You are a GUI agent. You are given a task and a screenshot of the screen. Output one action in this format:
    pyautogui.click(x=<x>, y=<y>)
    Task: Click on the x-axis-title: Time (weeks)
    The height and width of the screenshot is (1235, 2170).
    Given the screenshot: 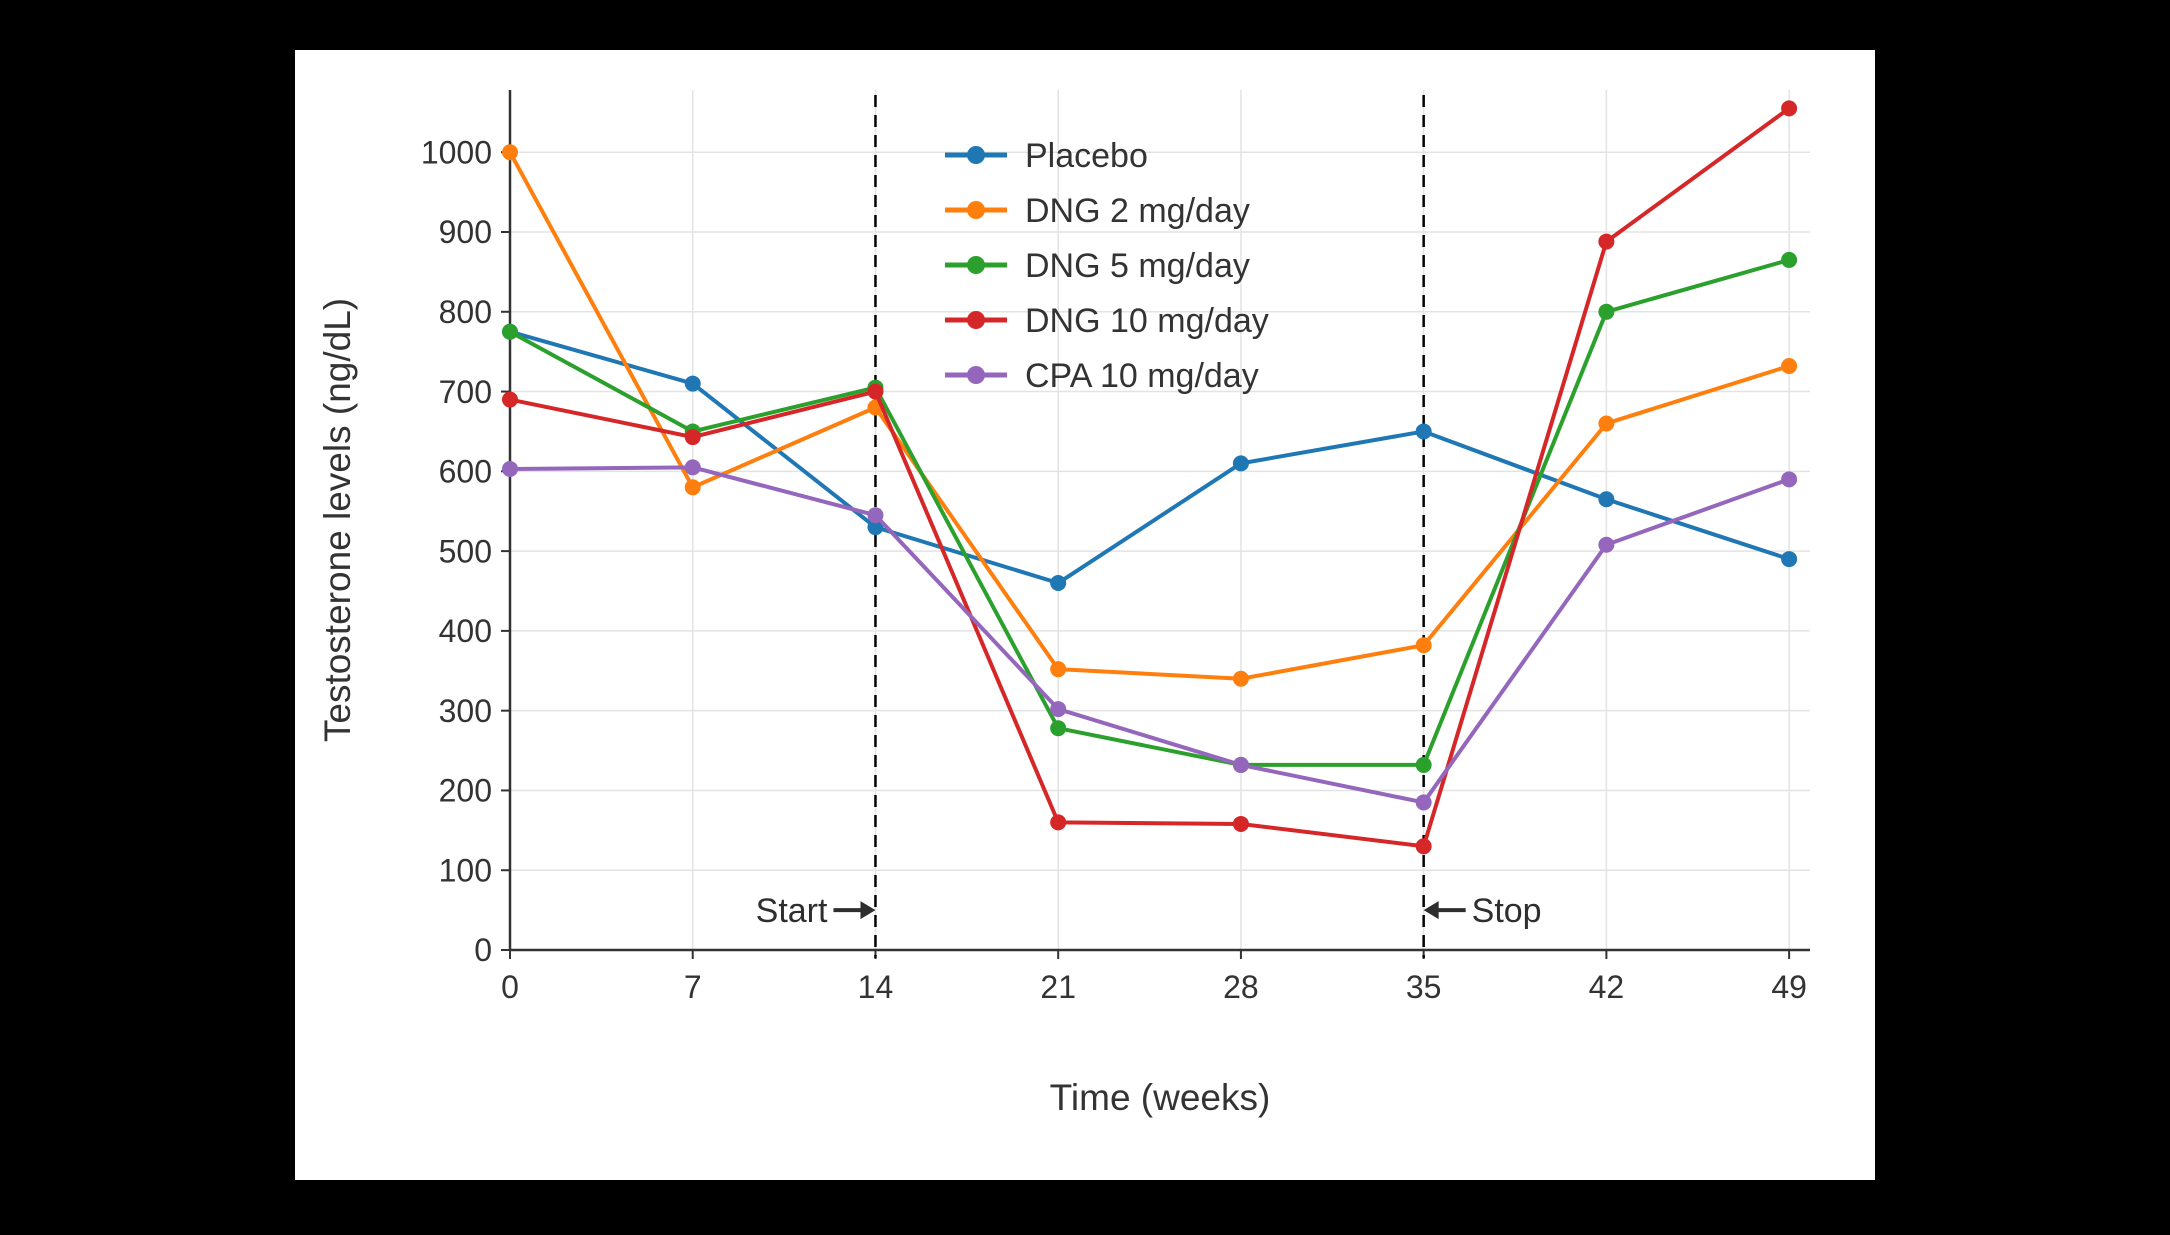 What is the action you would take?
    pyautogui.click(x=1160, y=1097)
    